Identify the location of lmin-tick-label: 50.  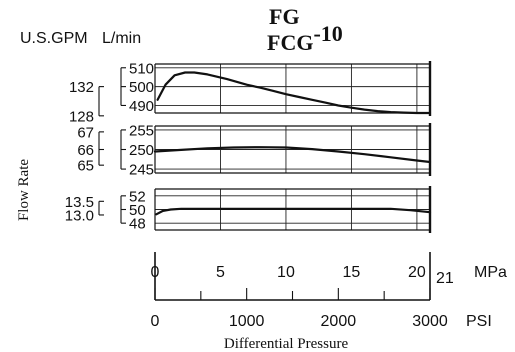
(137, 210).